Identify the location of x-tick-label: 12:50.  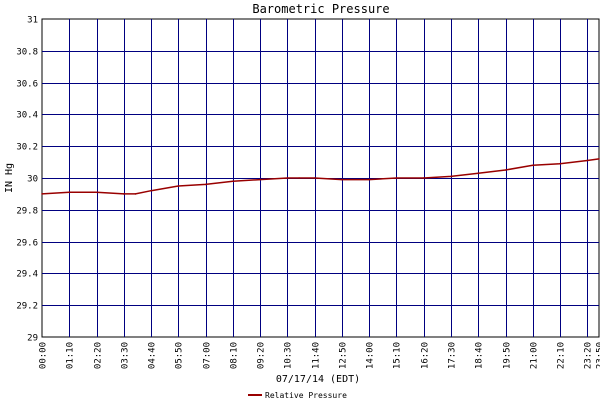
(344, 355).